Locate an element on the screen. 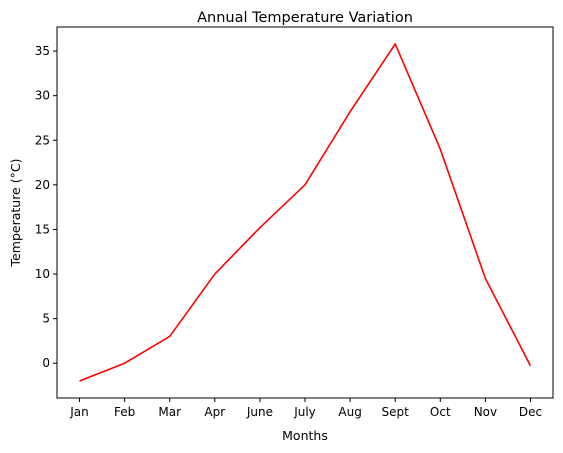 This screenshot has width=563, height=453. y-tick-label: 30 is located at coordinates (42, 96).